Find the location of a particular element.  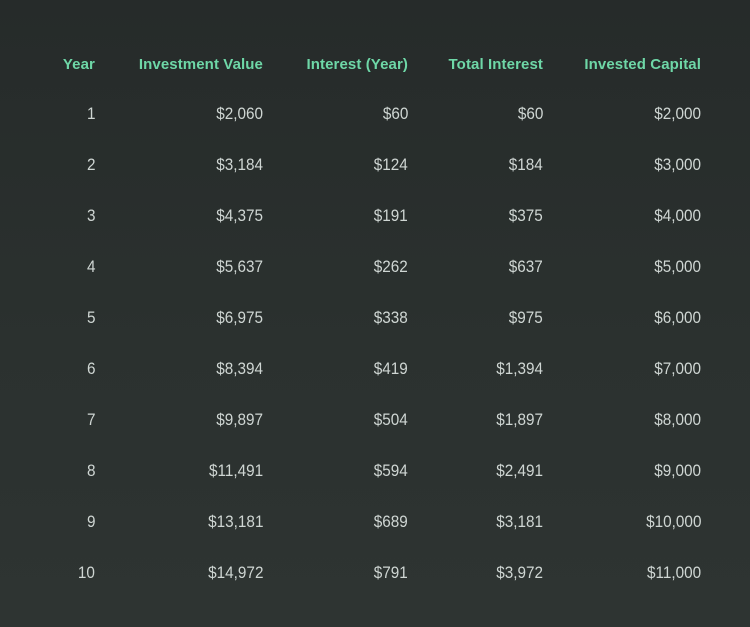

cell-year: 7 is located at coordinates (90, 419).